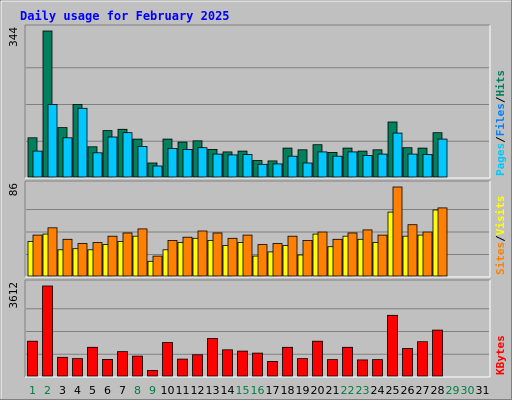 Image resolution: width=512 pixels, height=400 pixels. I want to click on x-tick-label-day-9: 9, so click(152, 390).